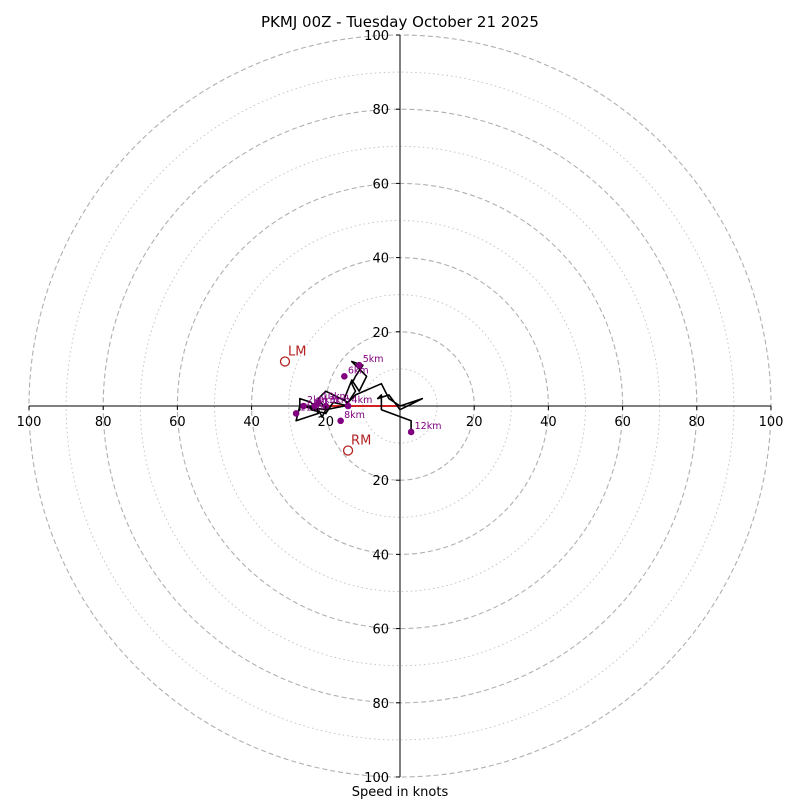 The image size is (800, 800). I want to click on height-marker-label: 12km, so click(428, 426).